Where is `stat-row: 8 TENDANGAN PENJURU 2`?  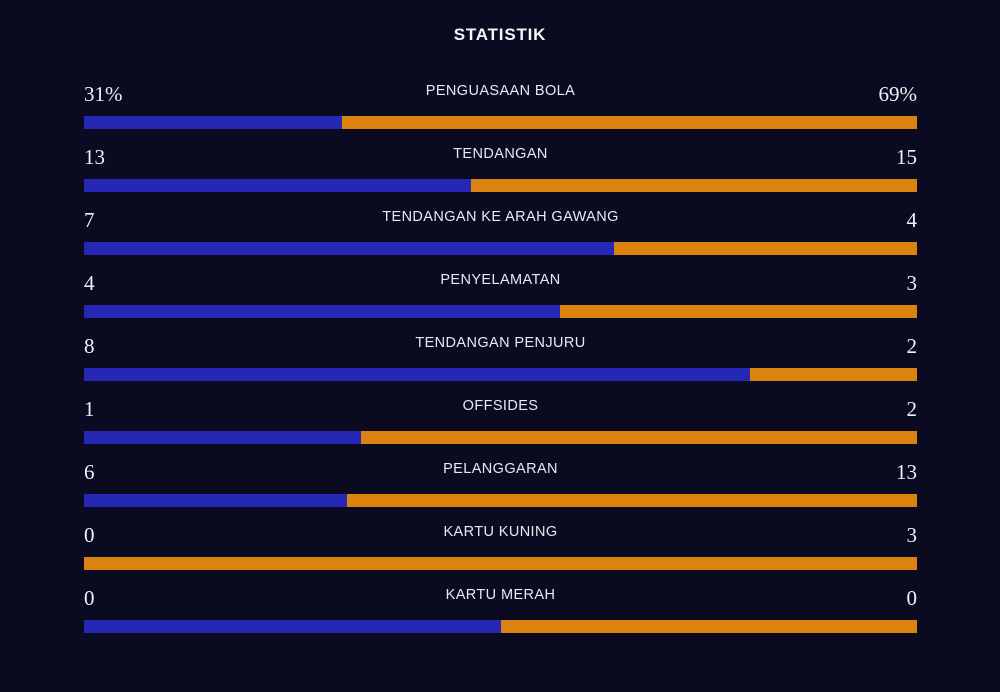 stat-row: 8 TENDANGAN PENJURU 2 is located at coordinates (500, 357).